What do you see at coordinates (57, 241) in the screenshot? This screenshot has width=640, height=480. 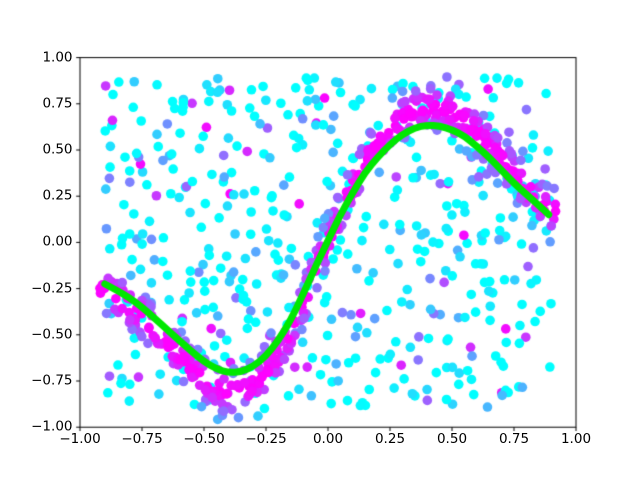 I see `y-tick-label: 0.00` at bounding box center [57, 241].